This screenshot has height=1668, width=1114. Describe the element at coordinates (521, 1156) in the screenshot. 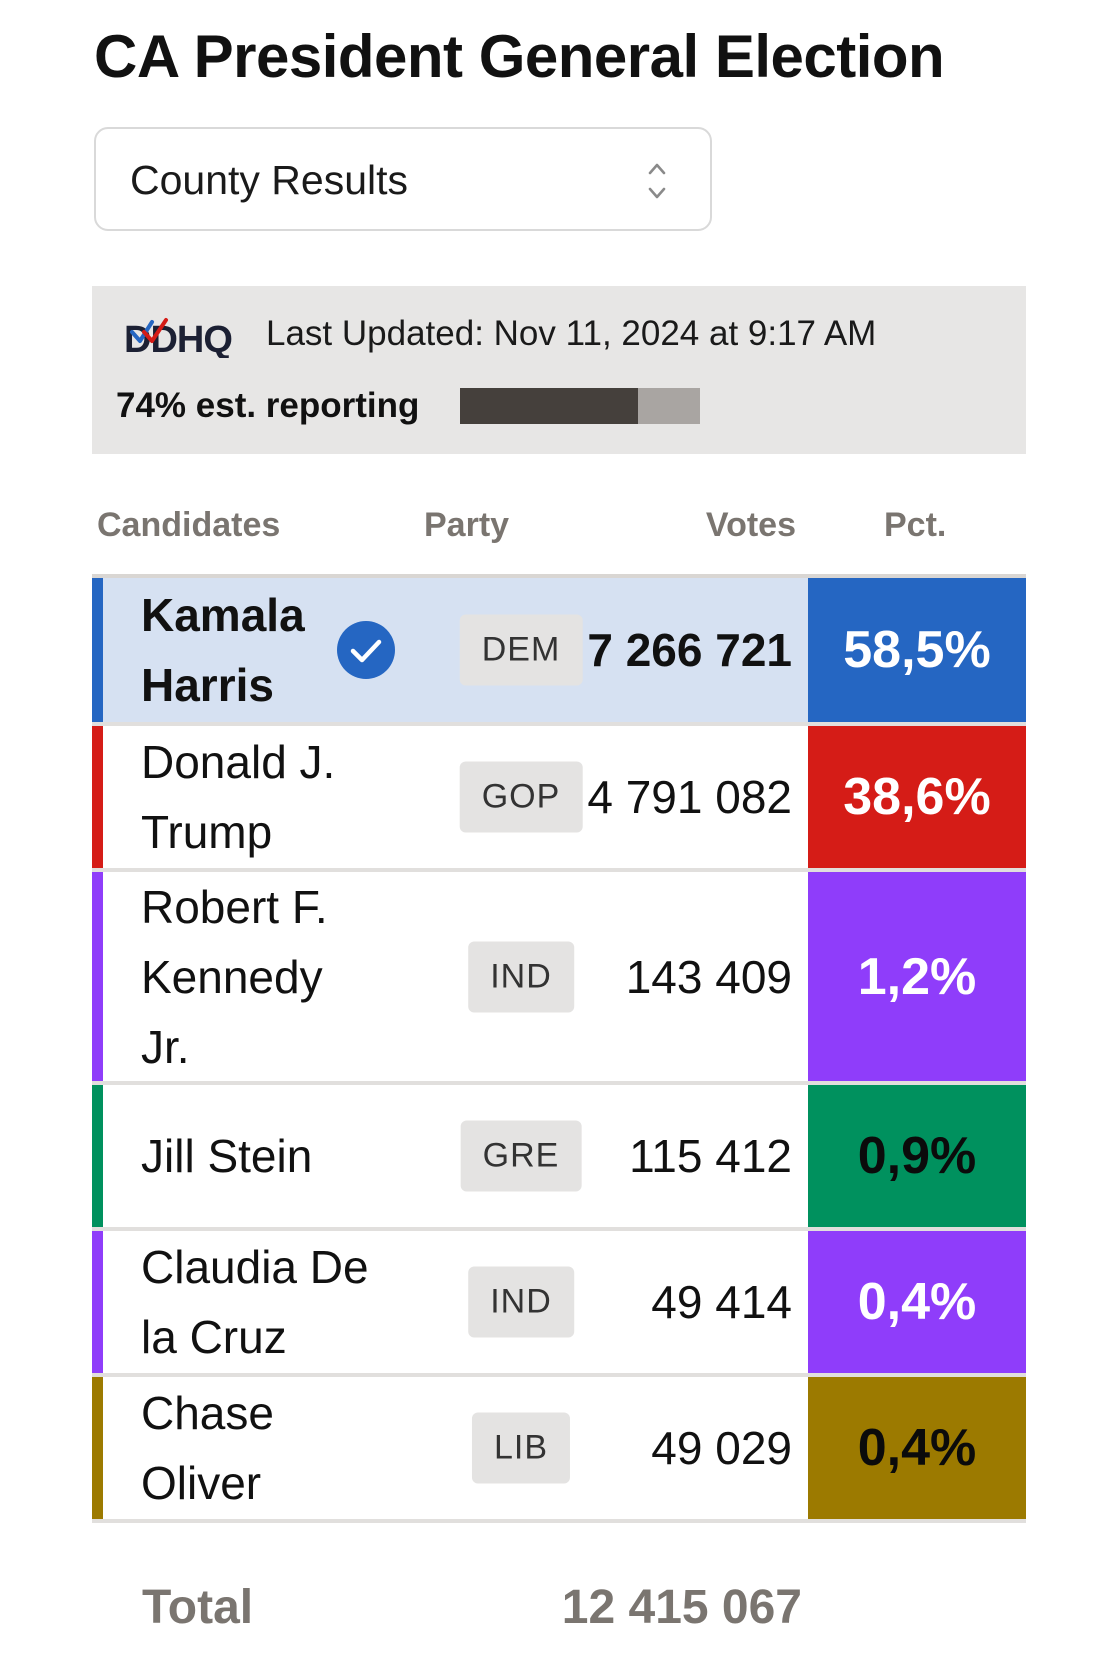

I see `party-badge: GRE` at that location.